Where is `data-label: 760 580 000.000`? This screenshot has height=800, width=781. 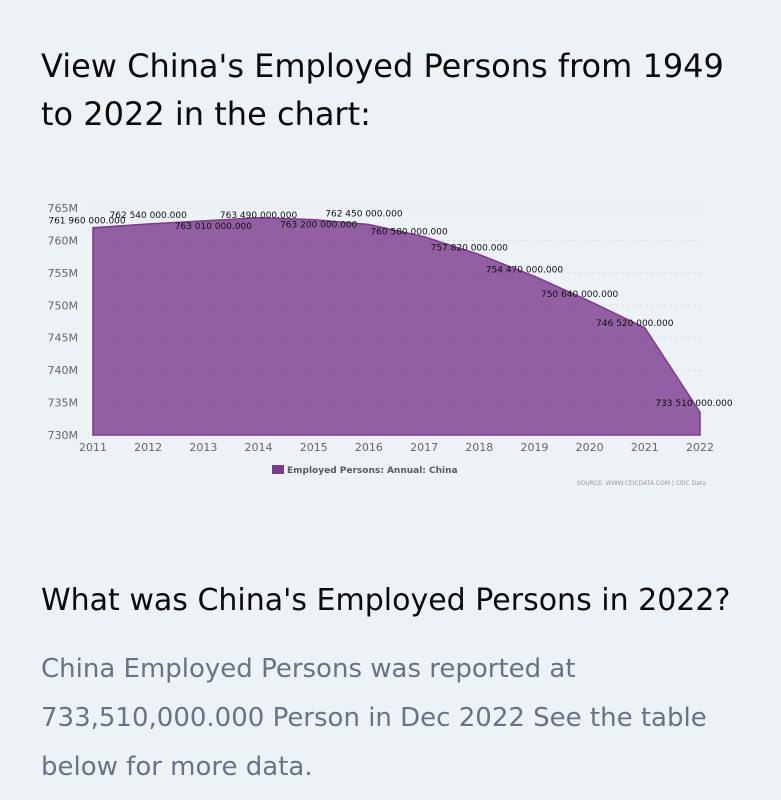
data-label: 760 580 000.000 is located at coordinates (409, 233).